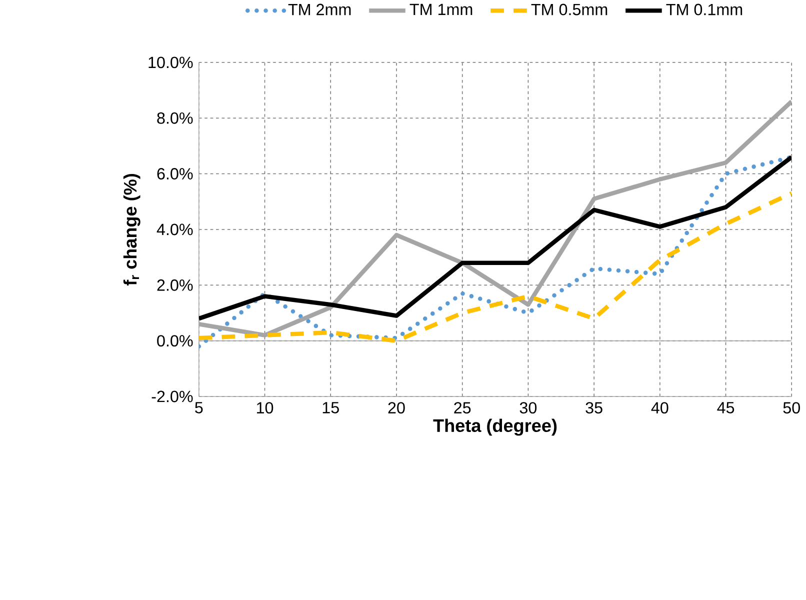 This screenshot has width=806, height=600. Describe the element at coordinates (319, 10) in the screenshot. I see `legend-label: TM 2mm` at that location.